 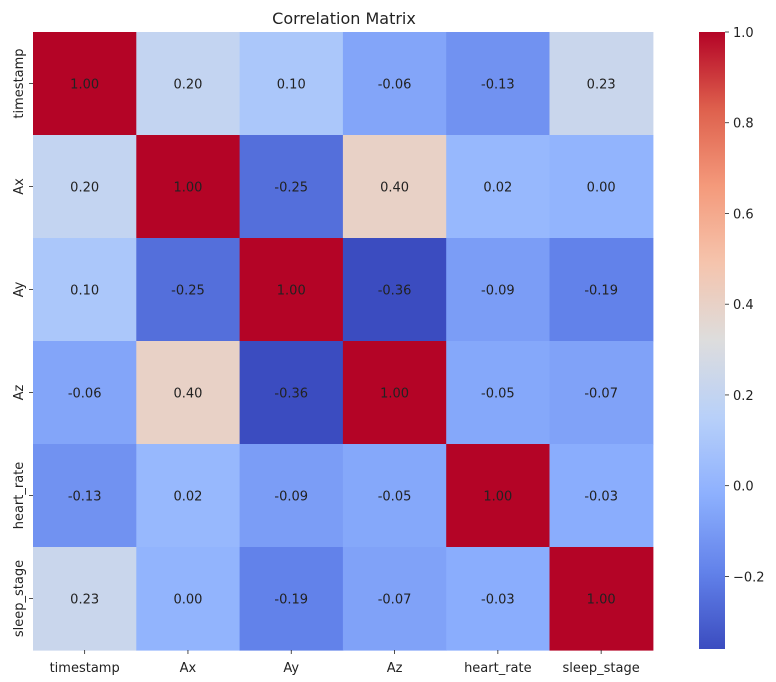 I want to click on colorbar-ticks: −0.2 0.0 0.2 0.4 0.6 0.8 1.0, so click(x=745, y=305).